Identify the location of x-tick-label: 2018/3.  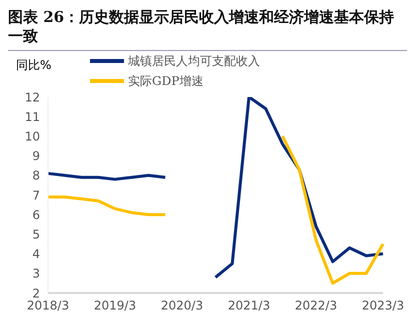
(48, 305).